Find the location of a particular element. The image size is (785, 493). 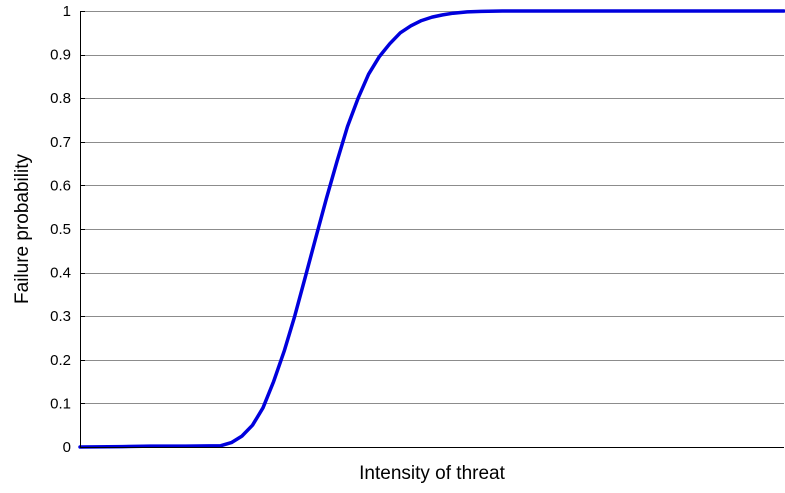

y-tick-label: 0.4 is located at coordinates (60, 273).